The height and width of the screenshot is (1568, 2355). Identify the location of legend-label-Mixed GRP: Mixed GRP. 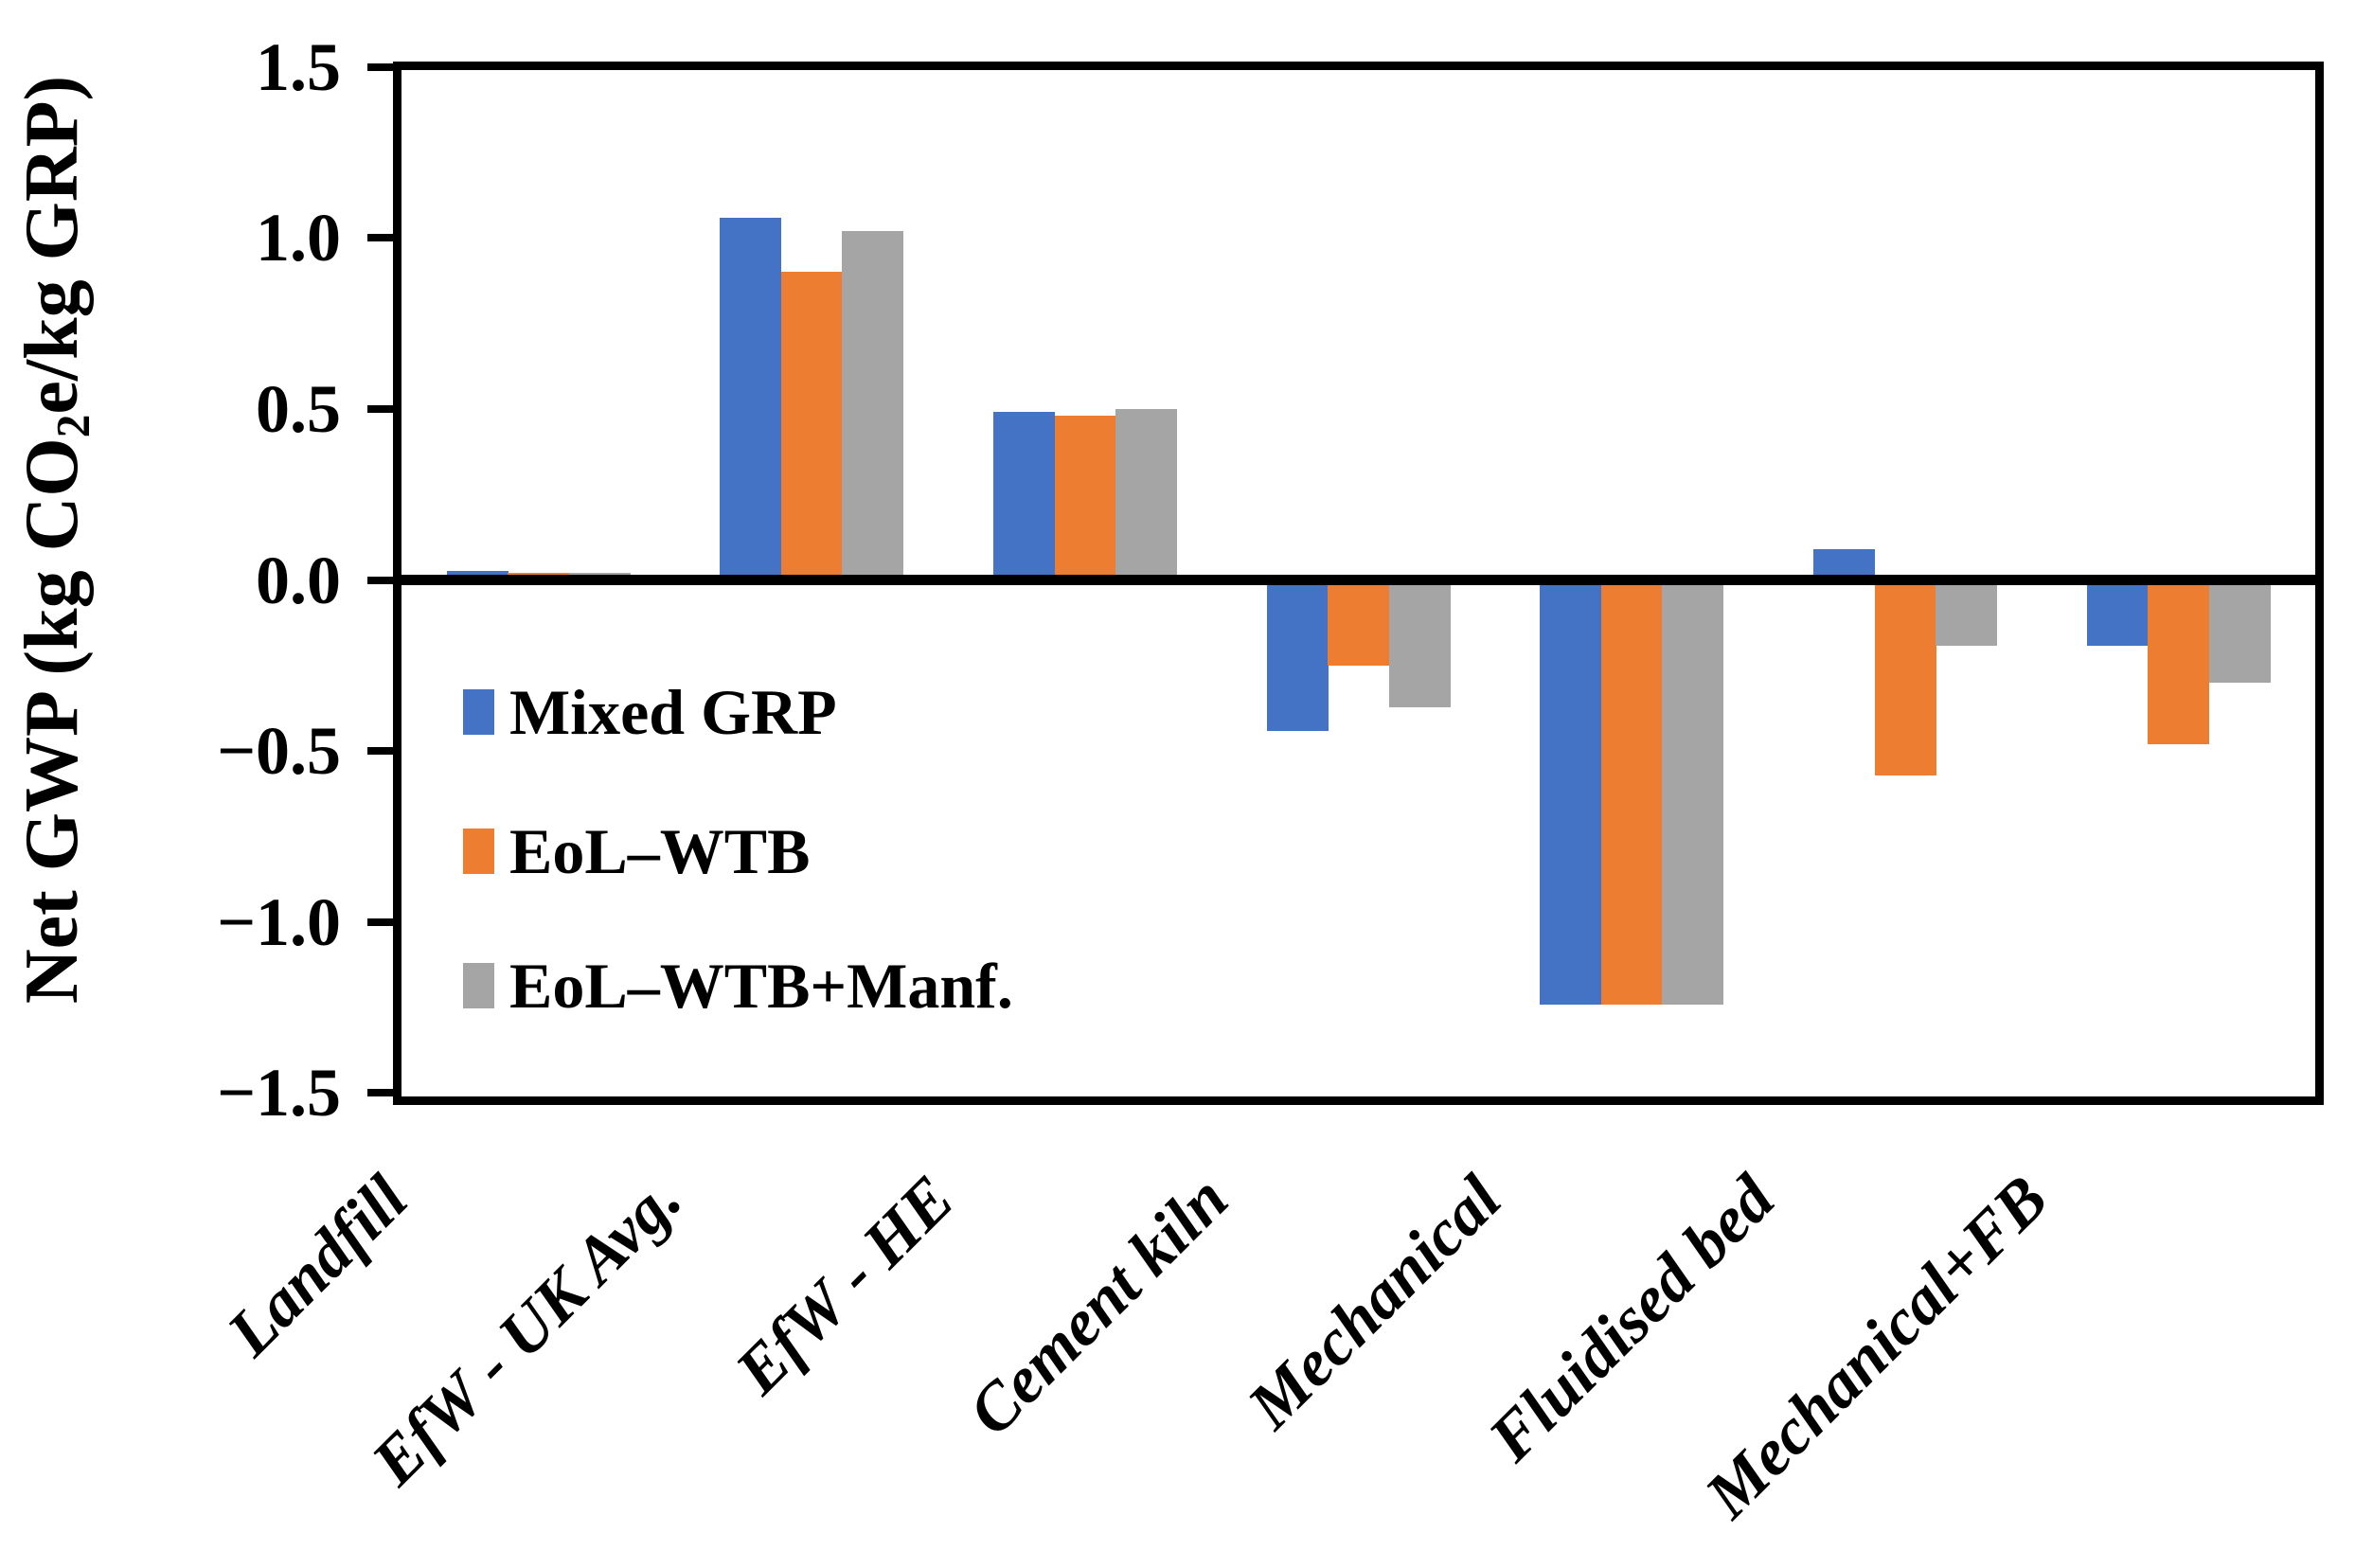
(673, 712).